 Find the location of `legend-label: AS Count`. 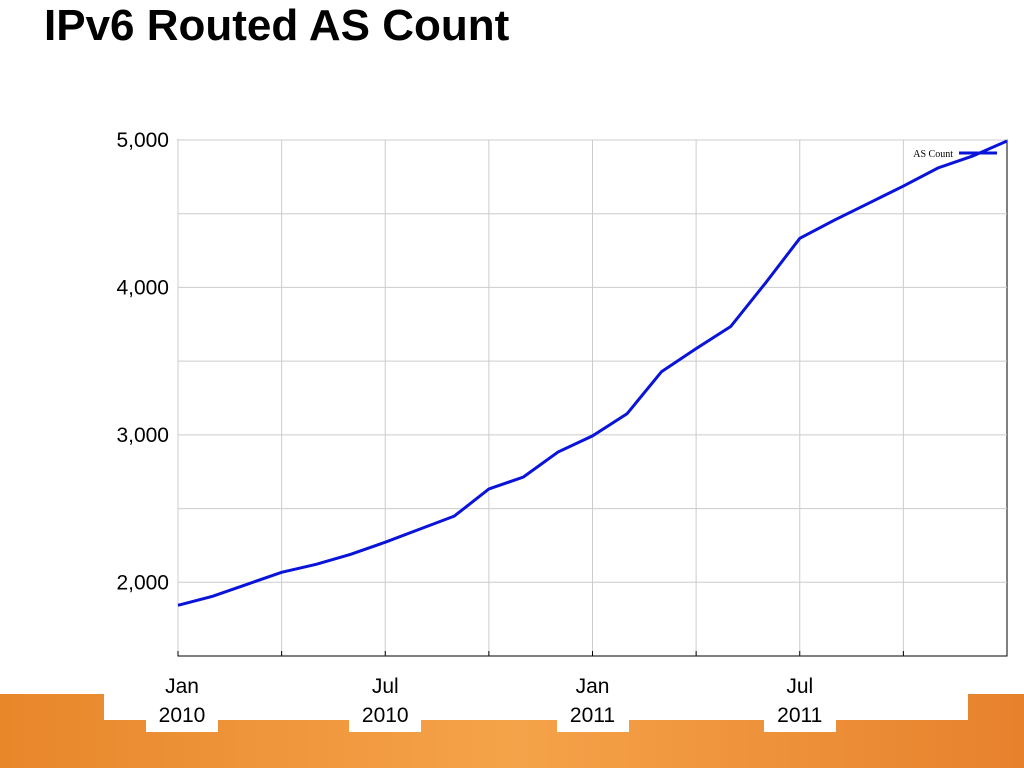

legend-label: AS Count is located at coordinates (933, 154).